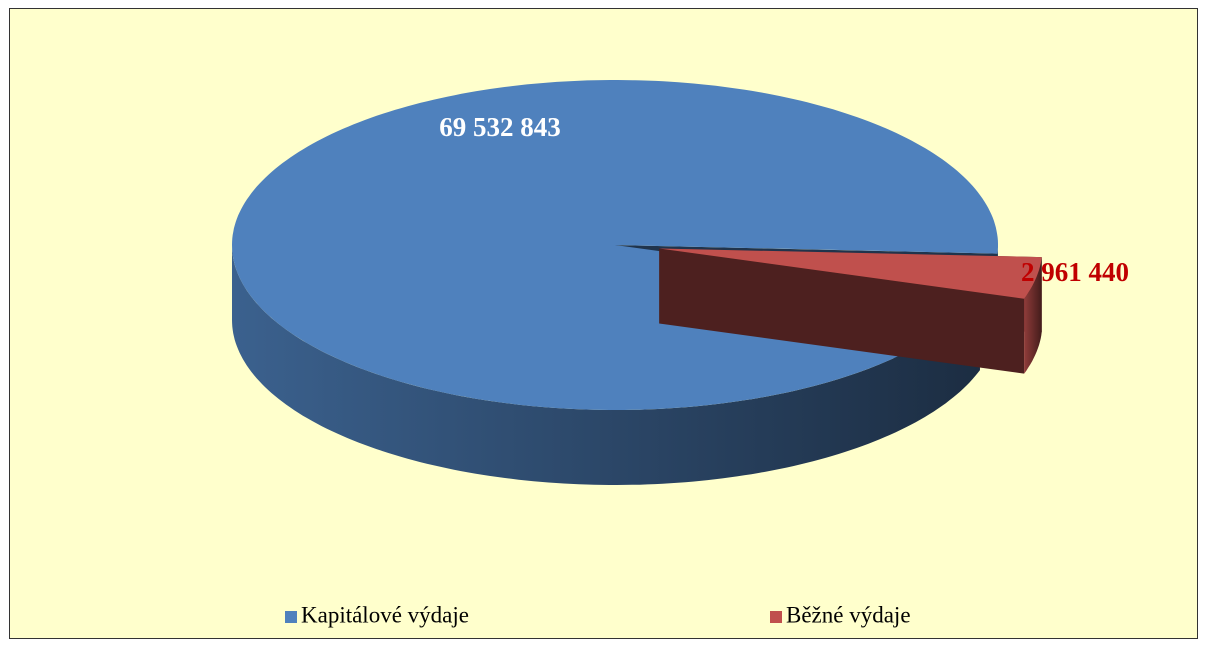  Describe the element at coordinates (1033, 315) in the screenshot. I see `slice-wall` at that location.